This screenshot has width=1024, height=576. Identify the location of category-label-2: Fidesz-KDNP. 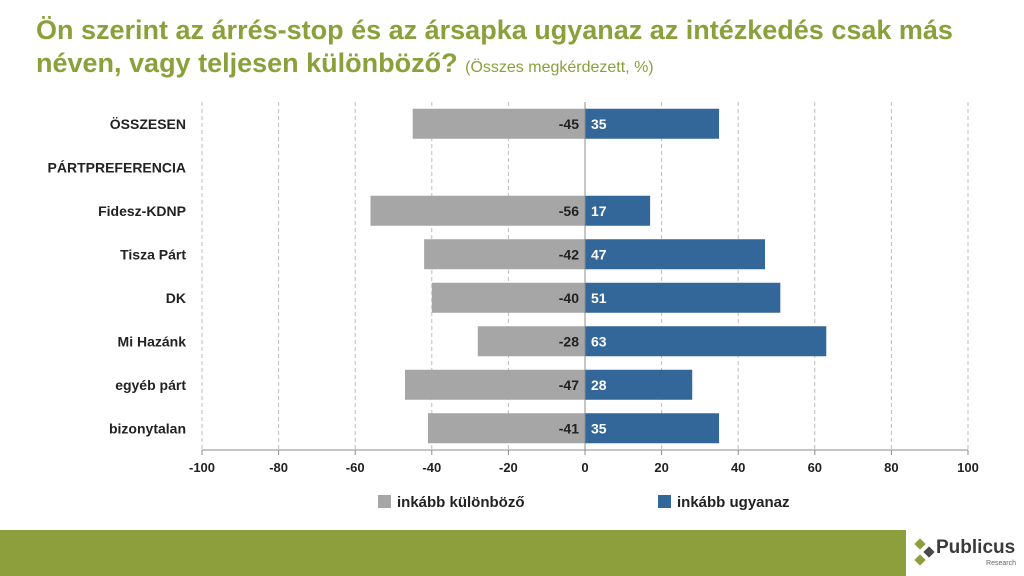
(142, 211).